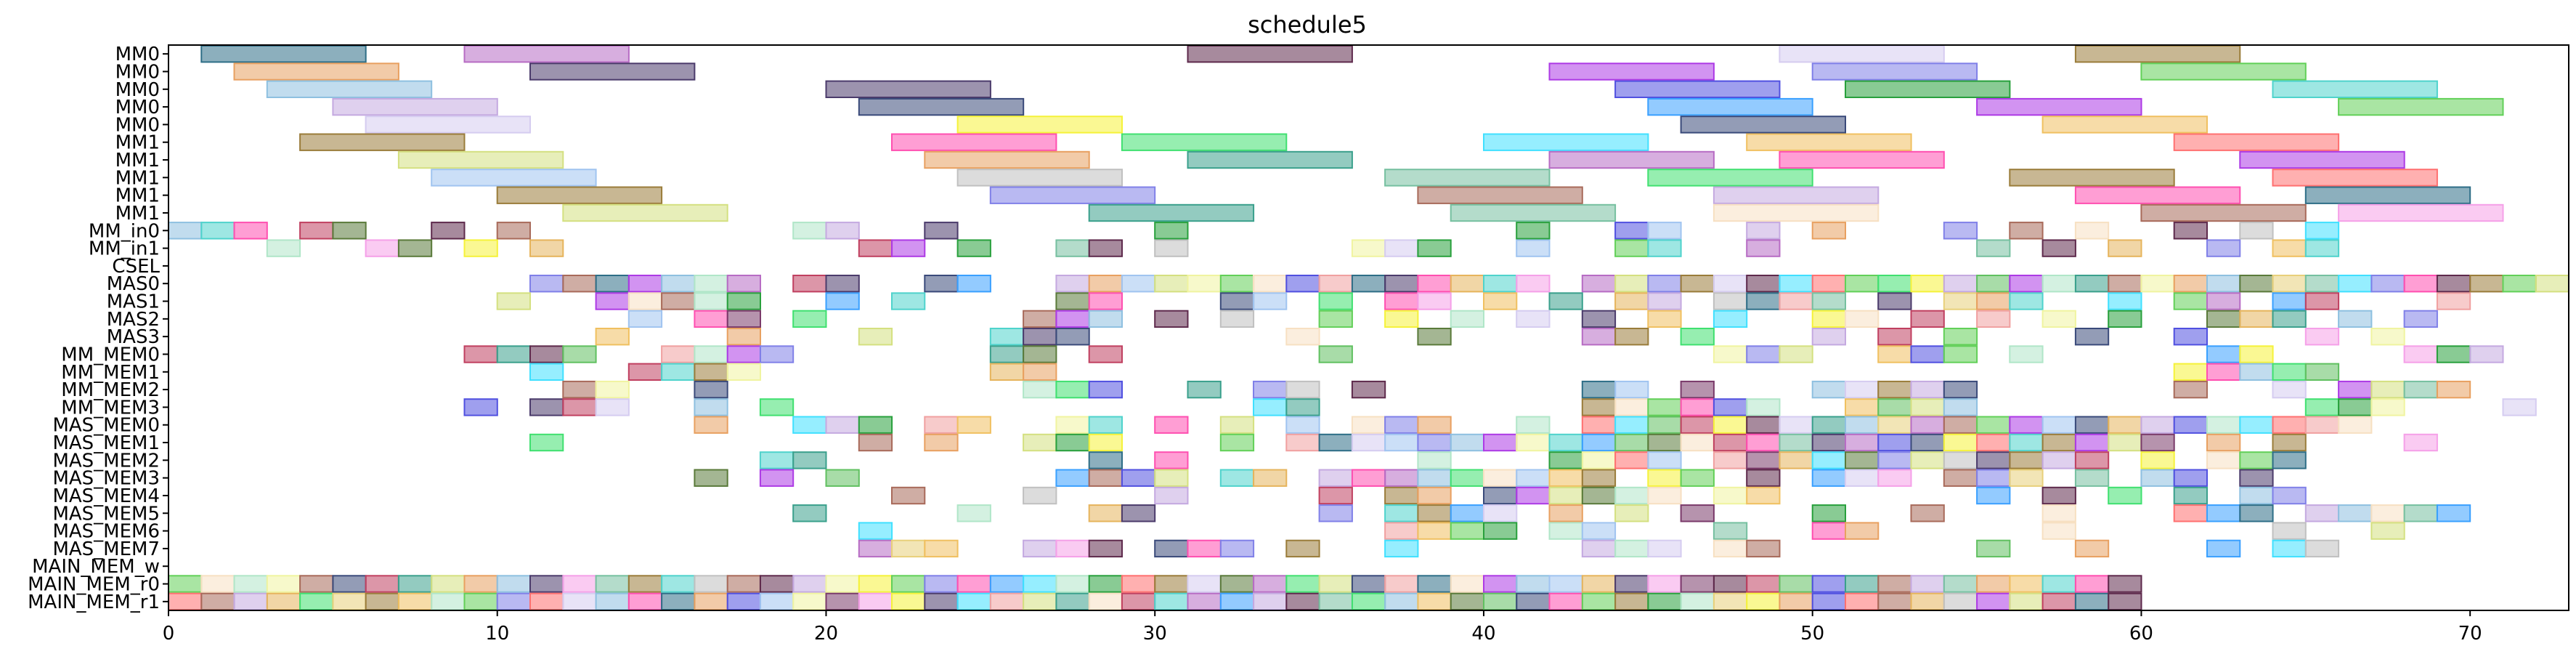  Describe the element at coordinates (1812, 634) in the screenshot. I see `x-tick-label: 50` at that location.